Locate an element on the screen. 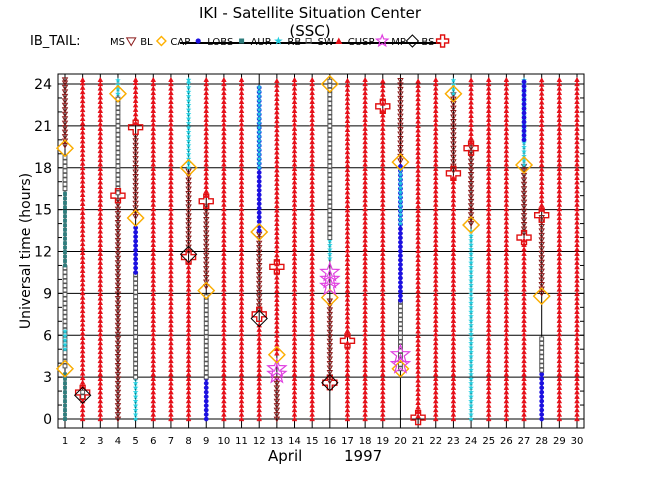 The image size is (650, 500). x-tick-label: 8 is located at coordinates (188, 441).